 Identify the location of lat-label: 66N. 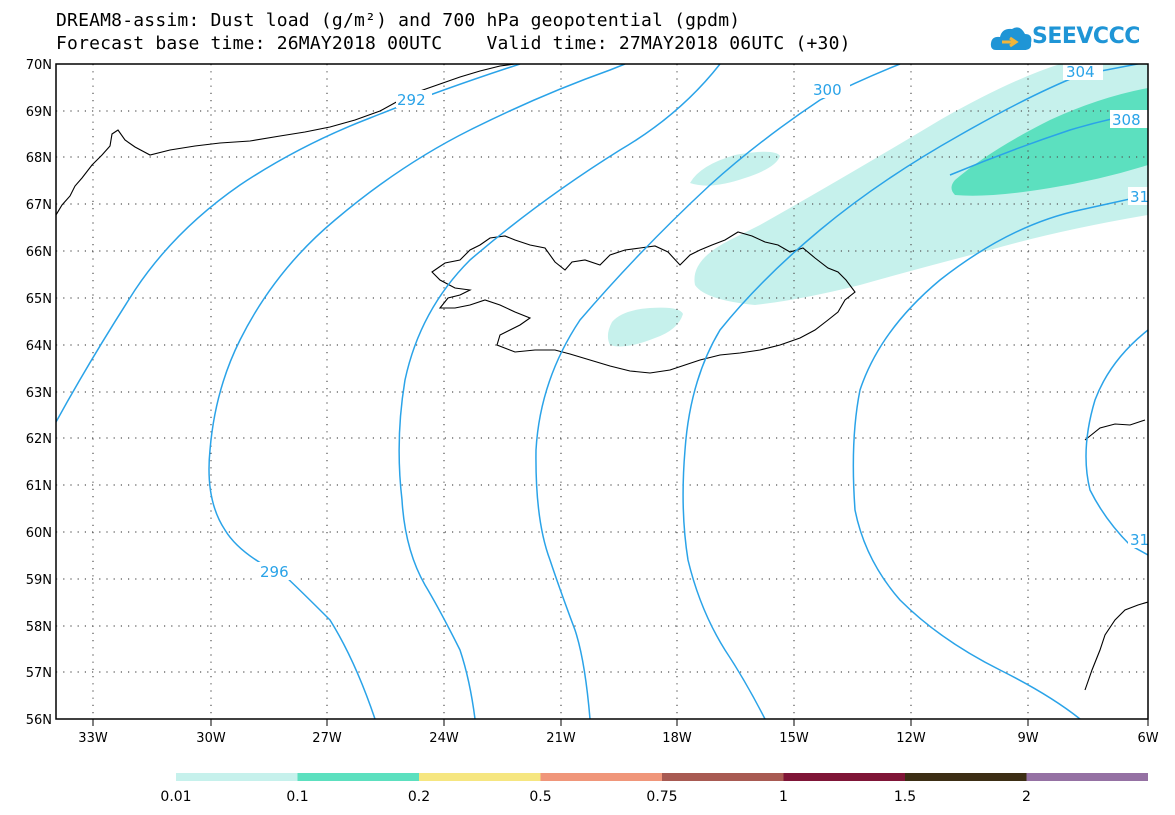
(39, 252).